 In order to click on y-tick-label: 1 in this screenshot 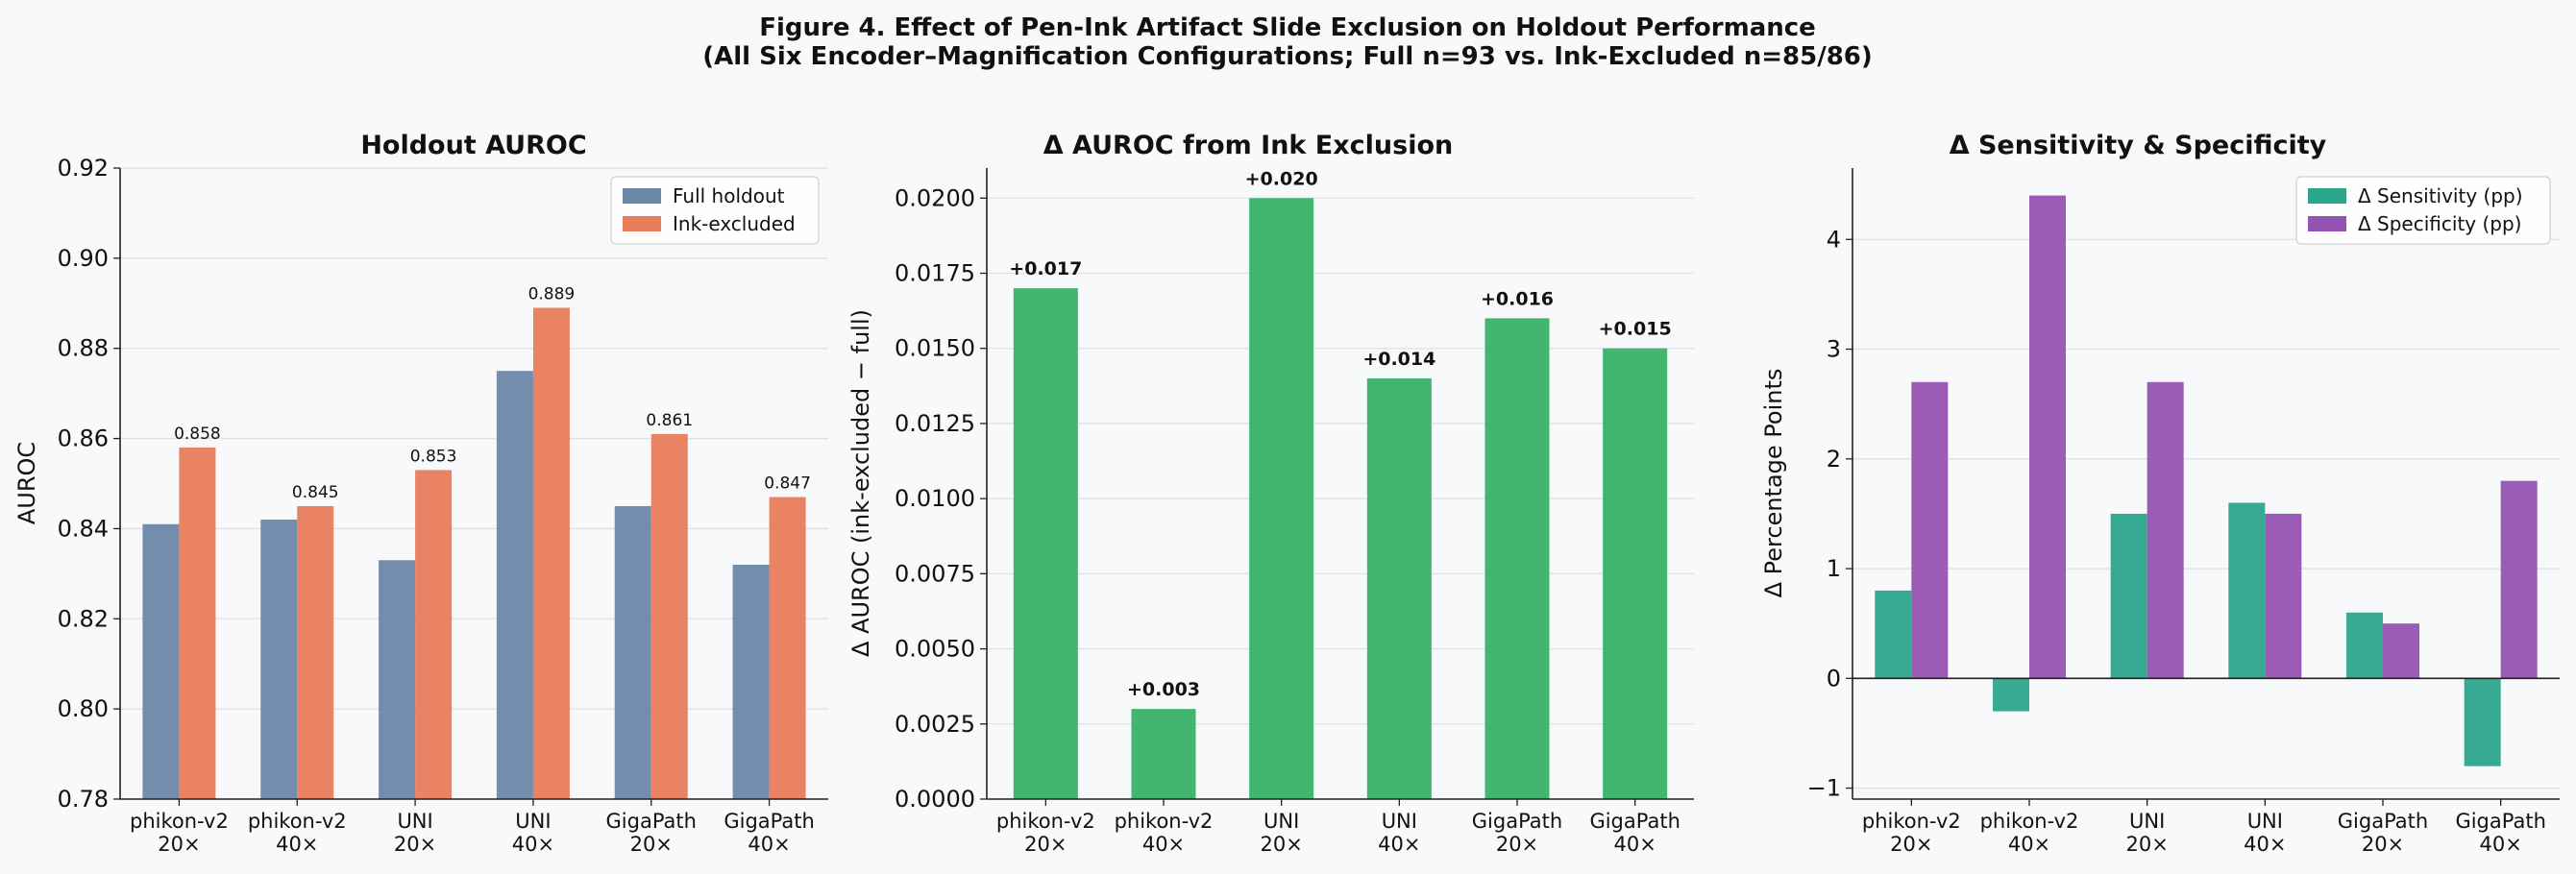, I will do `click(1834, 568)`.